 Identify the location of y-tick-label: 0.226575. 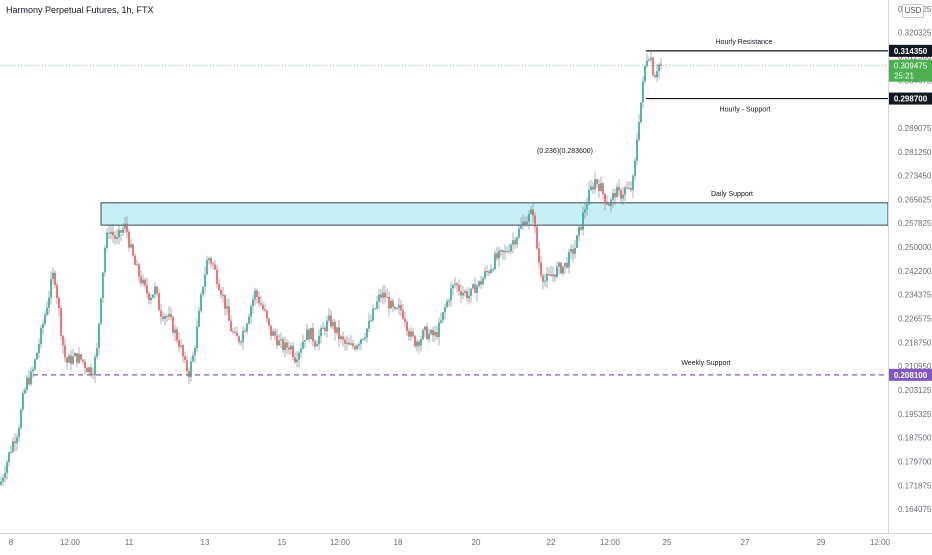
(915, 319).